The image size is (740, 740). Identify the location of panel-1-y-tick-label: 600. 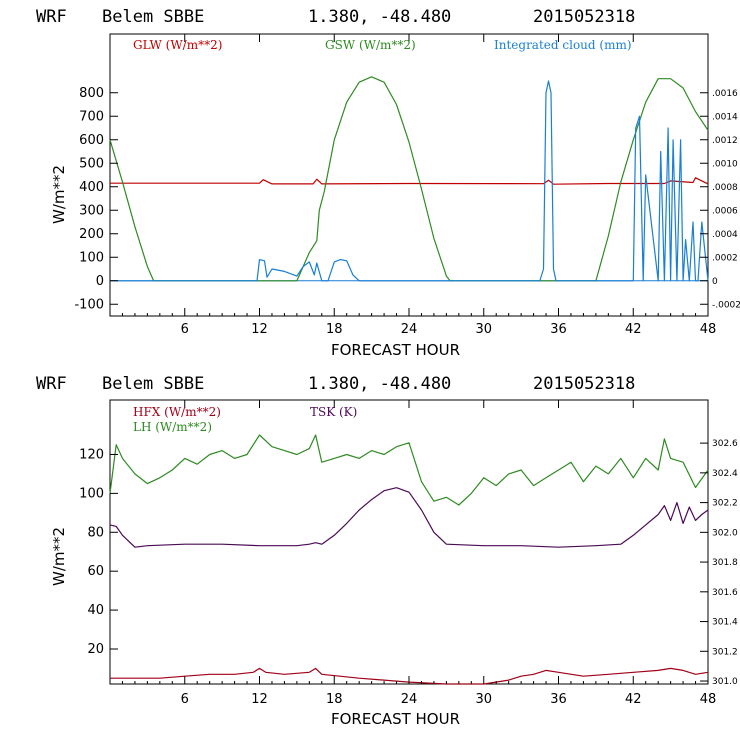
(91, 140).